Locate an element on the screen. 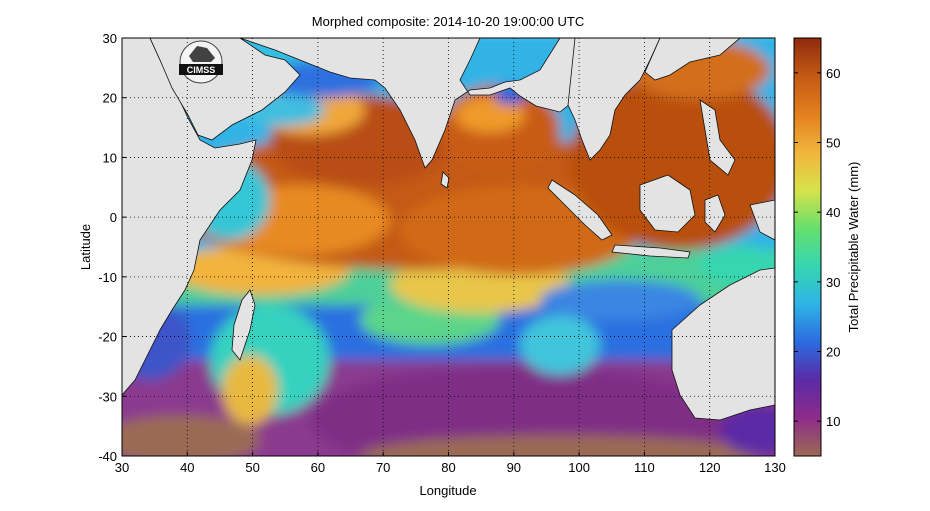 The height and width of the screenshot is (511, 930). philippines-islands is located at coordinates (717, 137).